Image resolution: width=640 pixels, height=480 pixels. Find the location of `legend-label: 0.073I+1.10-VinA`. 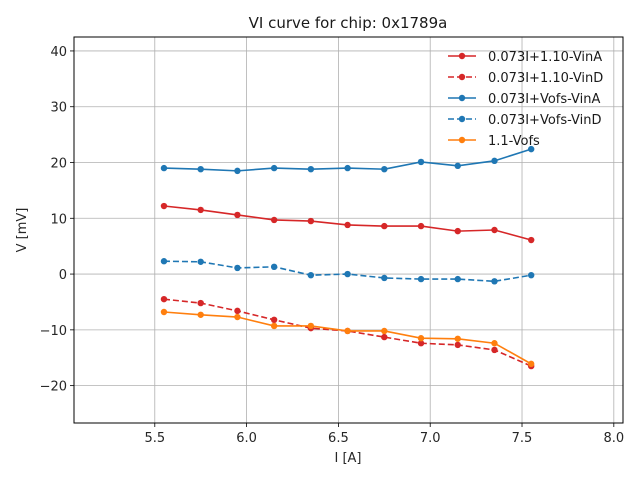

legend-label: 0.073I+1.10-VinA is located at coordinates (545, 57).